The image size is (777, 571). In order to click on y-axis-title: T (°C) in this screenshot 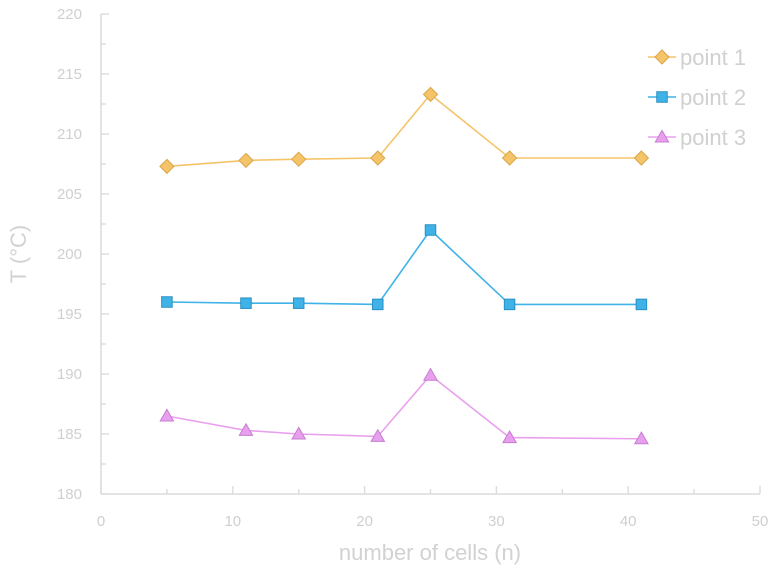, I will do `click(18, 254)`.